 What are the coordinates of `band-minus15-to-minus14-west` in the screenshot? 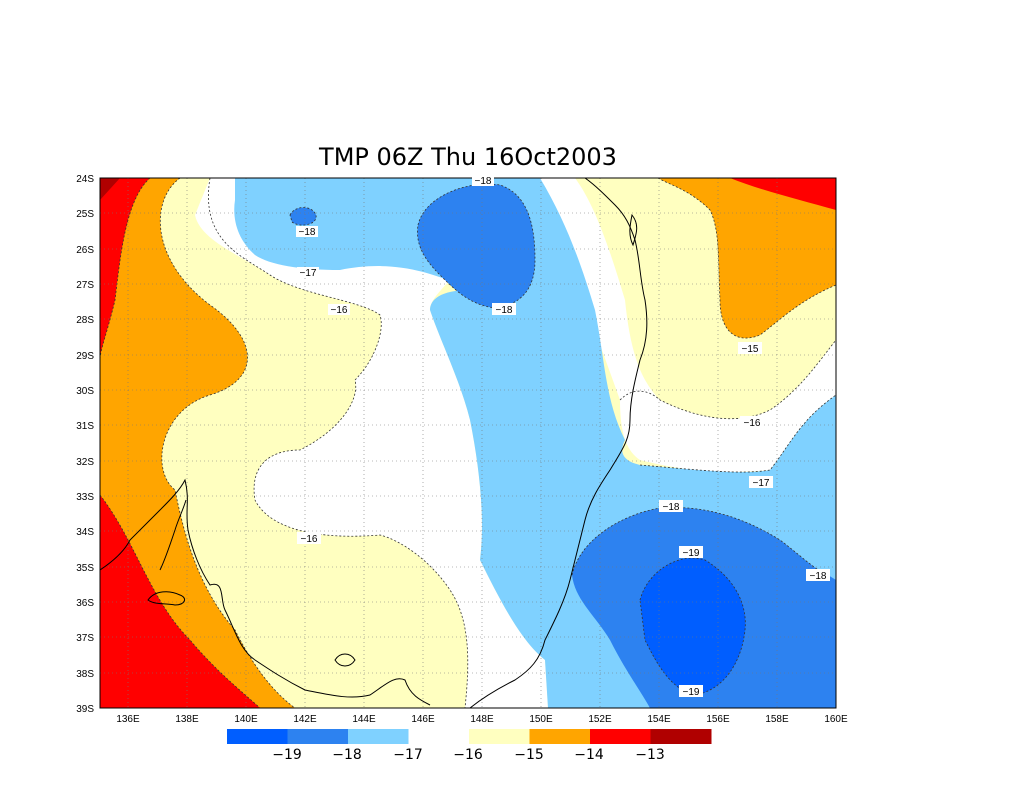 It's located at (197, 443).